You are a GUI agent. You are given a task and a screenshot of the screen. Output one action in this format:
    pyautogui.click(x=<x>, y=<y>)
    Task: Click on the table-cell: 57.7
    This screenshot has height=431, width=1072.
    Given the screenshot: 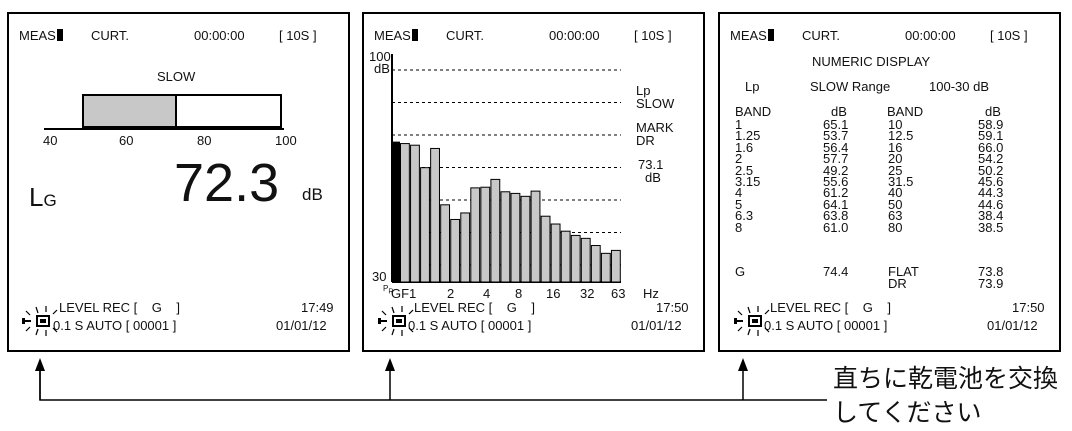 What is the action you would take?
    pyautogui.click(x=836, y=159)
    